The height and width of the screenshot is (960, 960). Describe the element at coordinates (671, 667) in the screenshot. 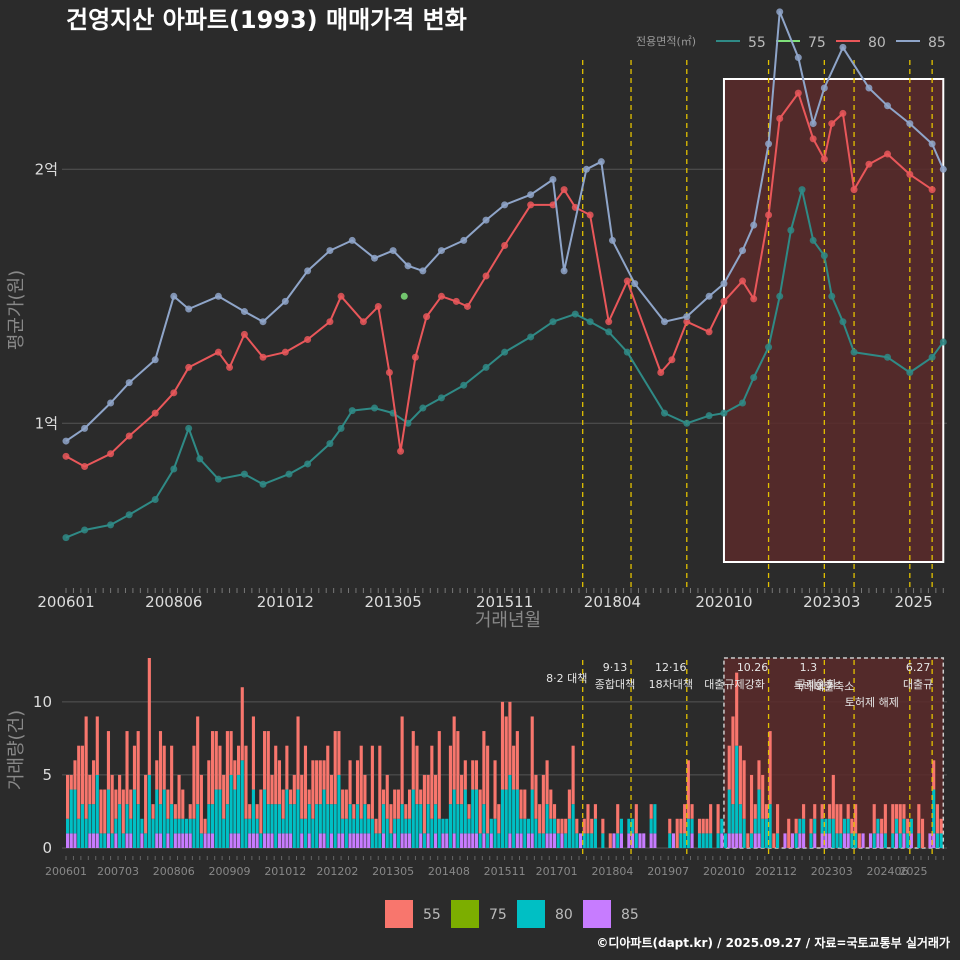

I see `annotation-3: 12·16` at that location.